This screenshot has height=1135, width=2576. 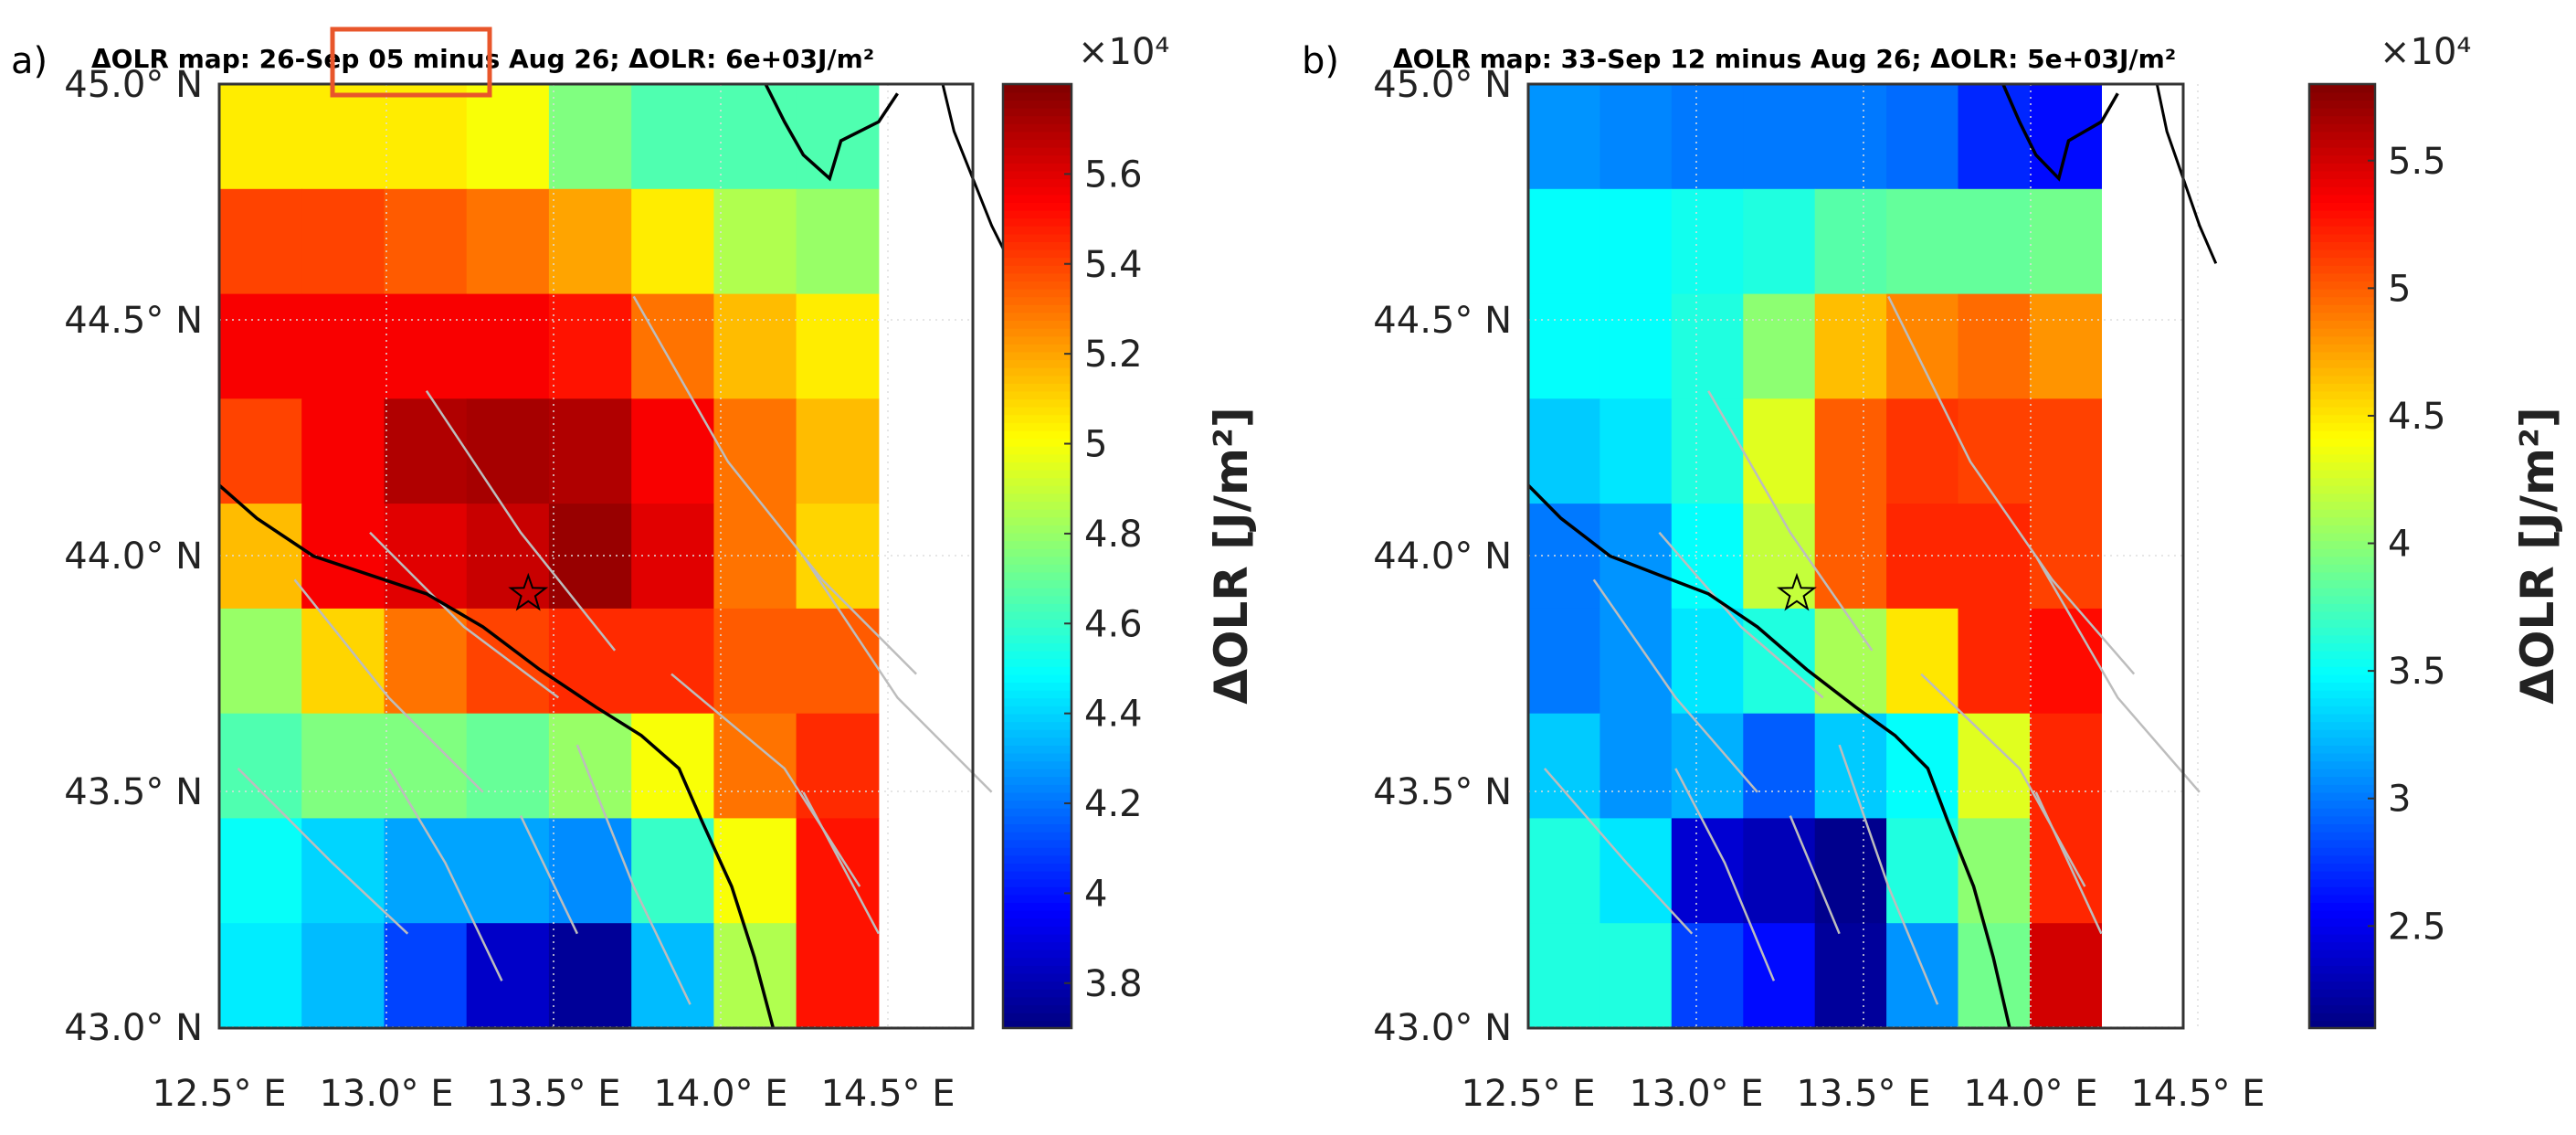 I want to click on colorbar-frame, so click(x=2342, y=556).